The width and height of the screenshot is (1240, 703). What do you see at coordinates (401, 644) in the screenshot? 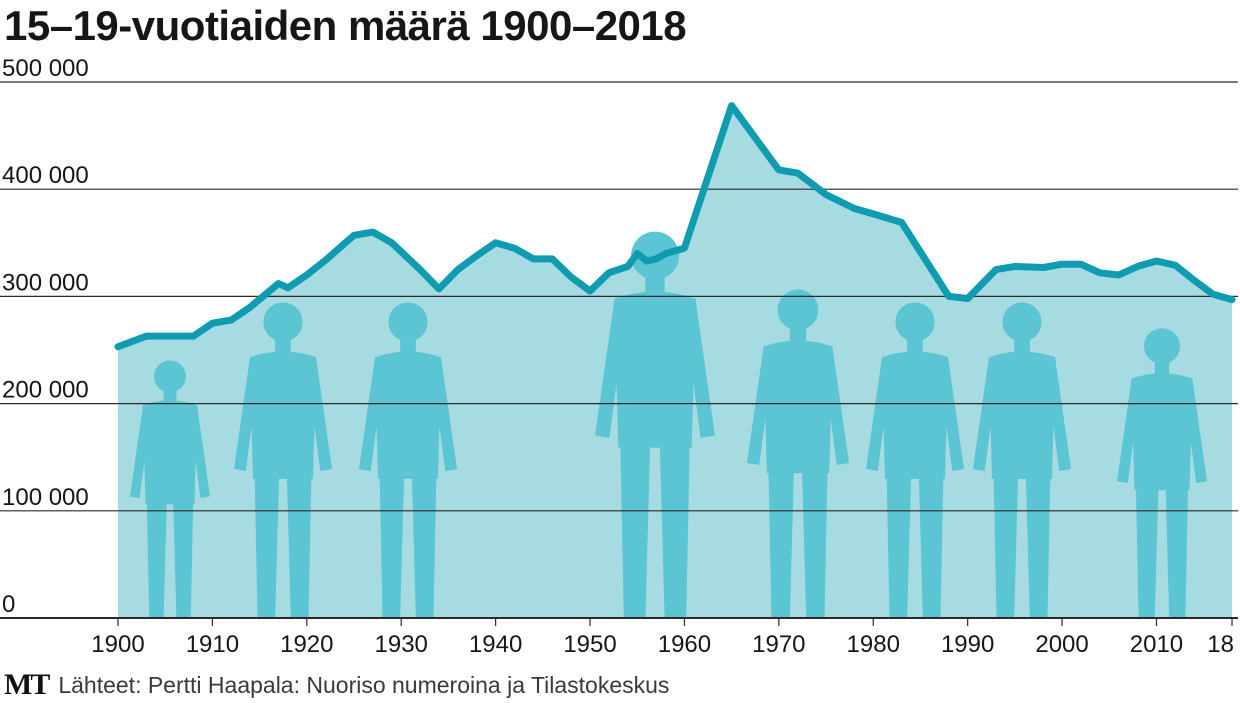
I see `x-tick-label-3: 1930` at bounding box center [401, 644].